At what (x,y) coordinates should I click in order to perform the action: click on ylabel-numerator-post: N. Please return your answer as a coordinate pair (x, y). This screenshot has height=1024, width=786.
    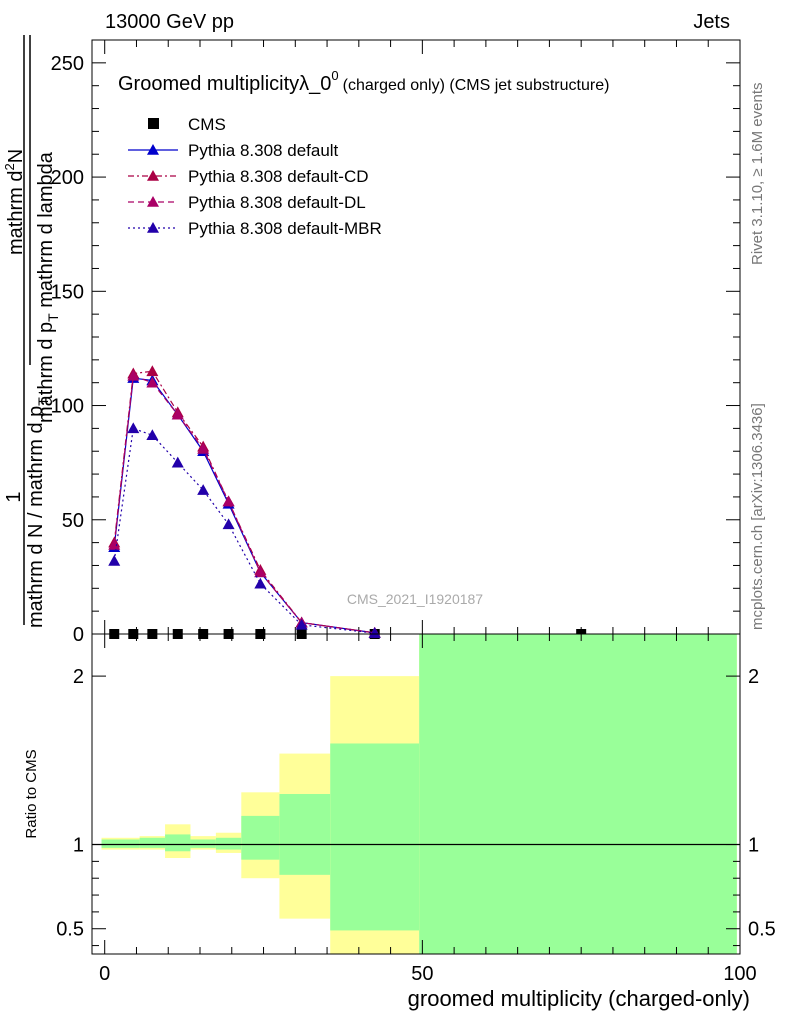
    Looking at the image, I should click on (16, 156).